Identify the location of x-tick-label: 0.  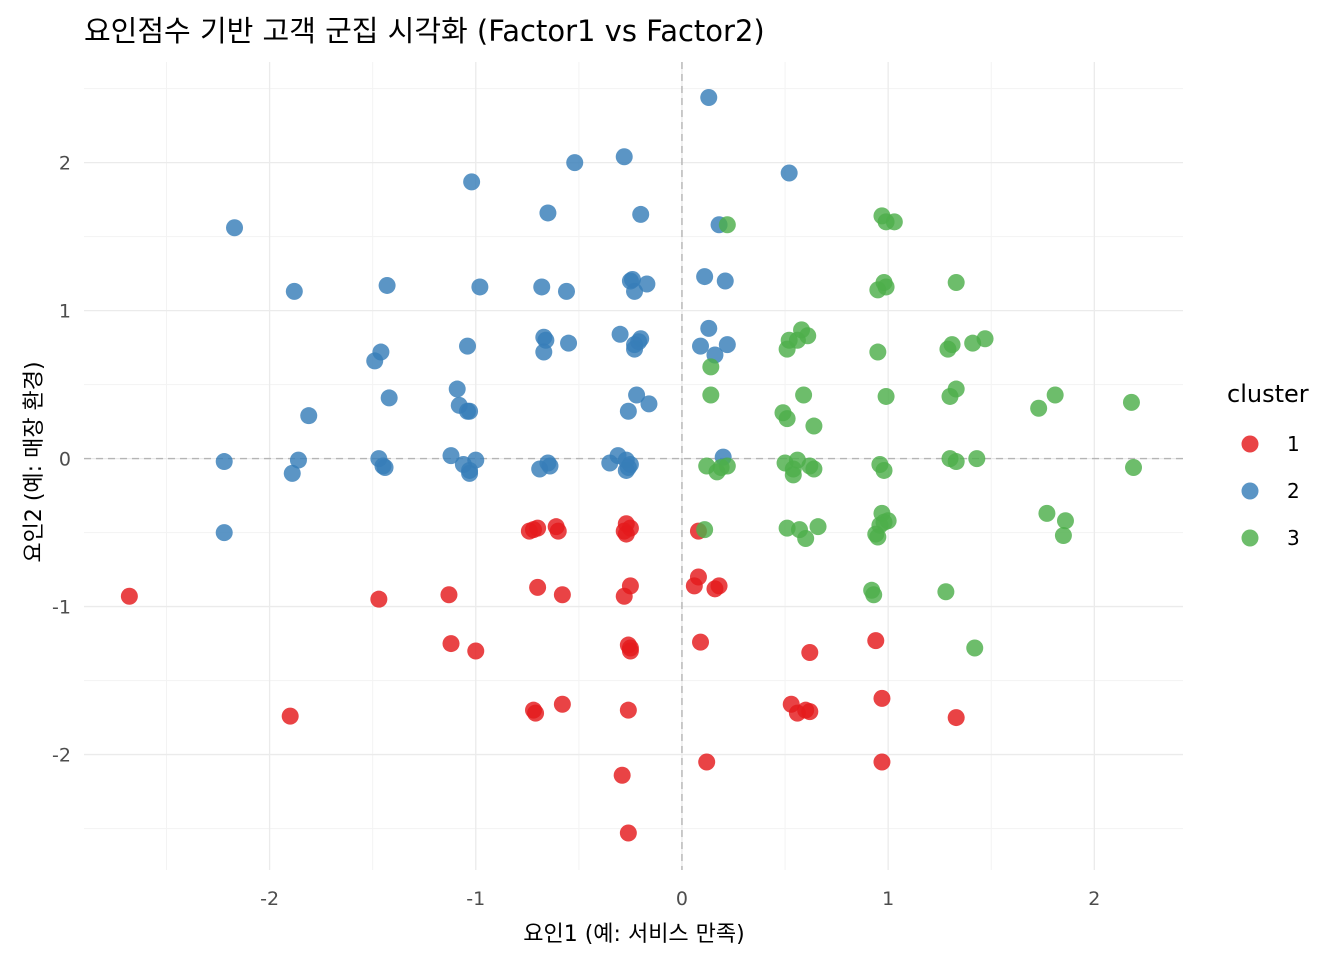
(682, 899).